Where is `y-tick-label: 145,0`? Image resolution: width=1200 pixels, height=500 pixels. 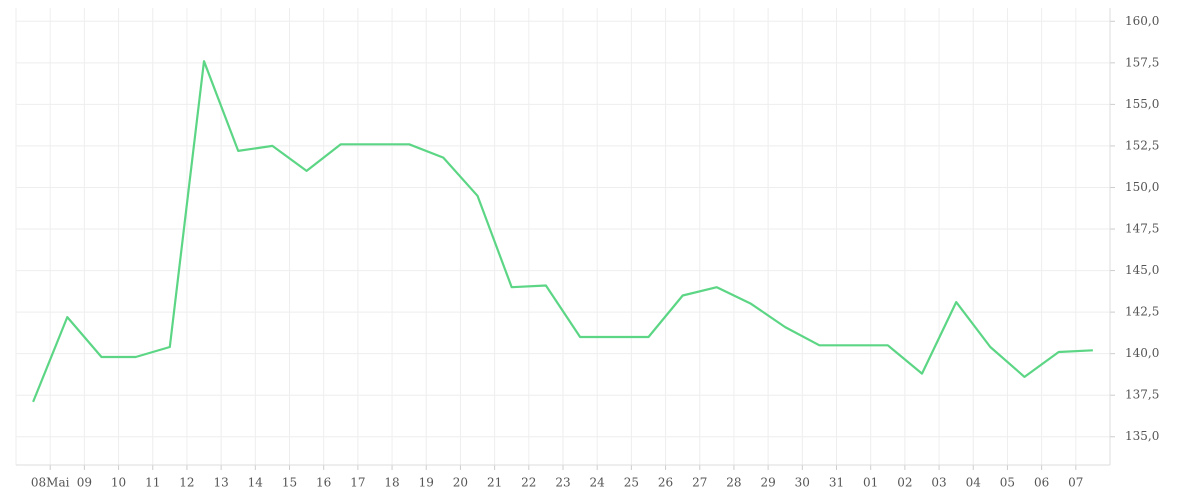 y-tick-label: 145,0 is located at coordinates (1142, 270).